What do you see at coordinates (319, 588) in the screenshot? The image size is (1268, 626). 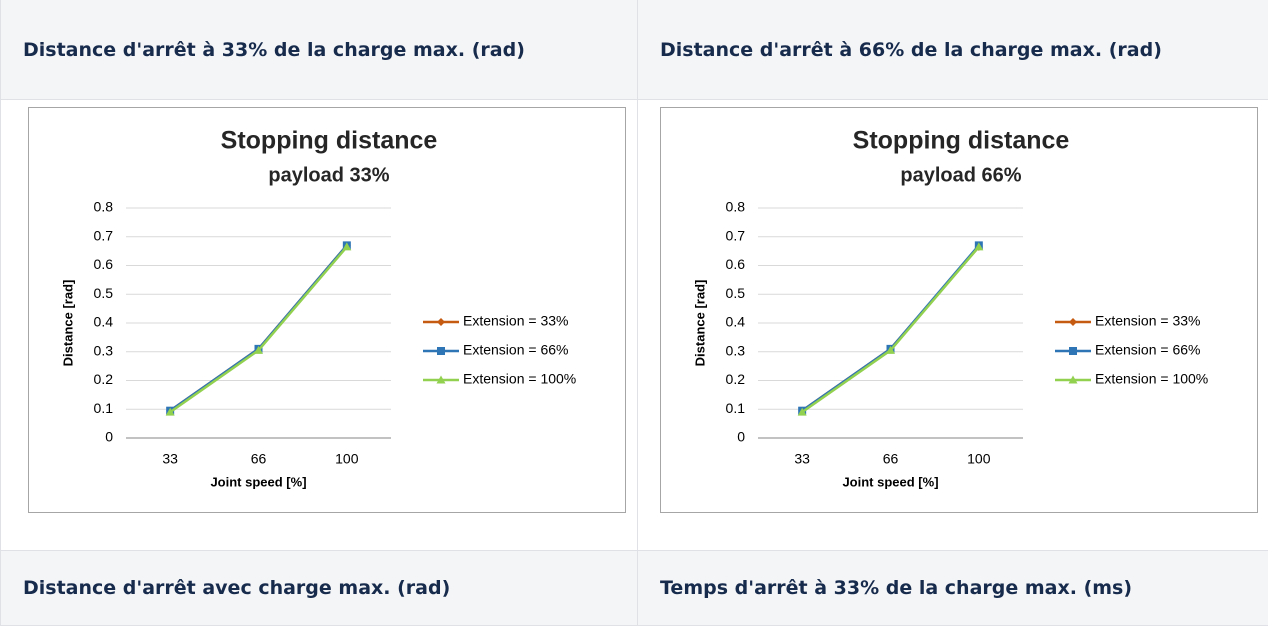 I see `header-cell: Distance d'arrêt avec charge max. (rad)` at bounding box center [319, 588].